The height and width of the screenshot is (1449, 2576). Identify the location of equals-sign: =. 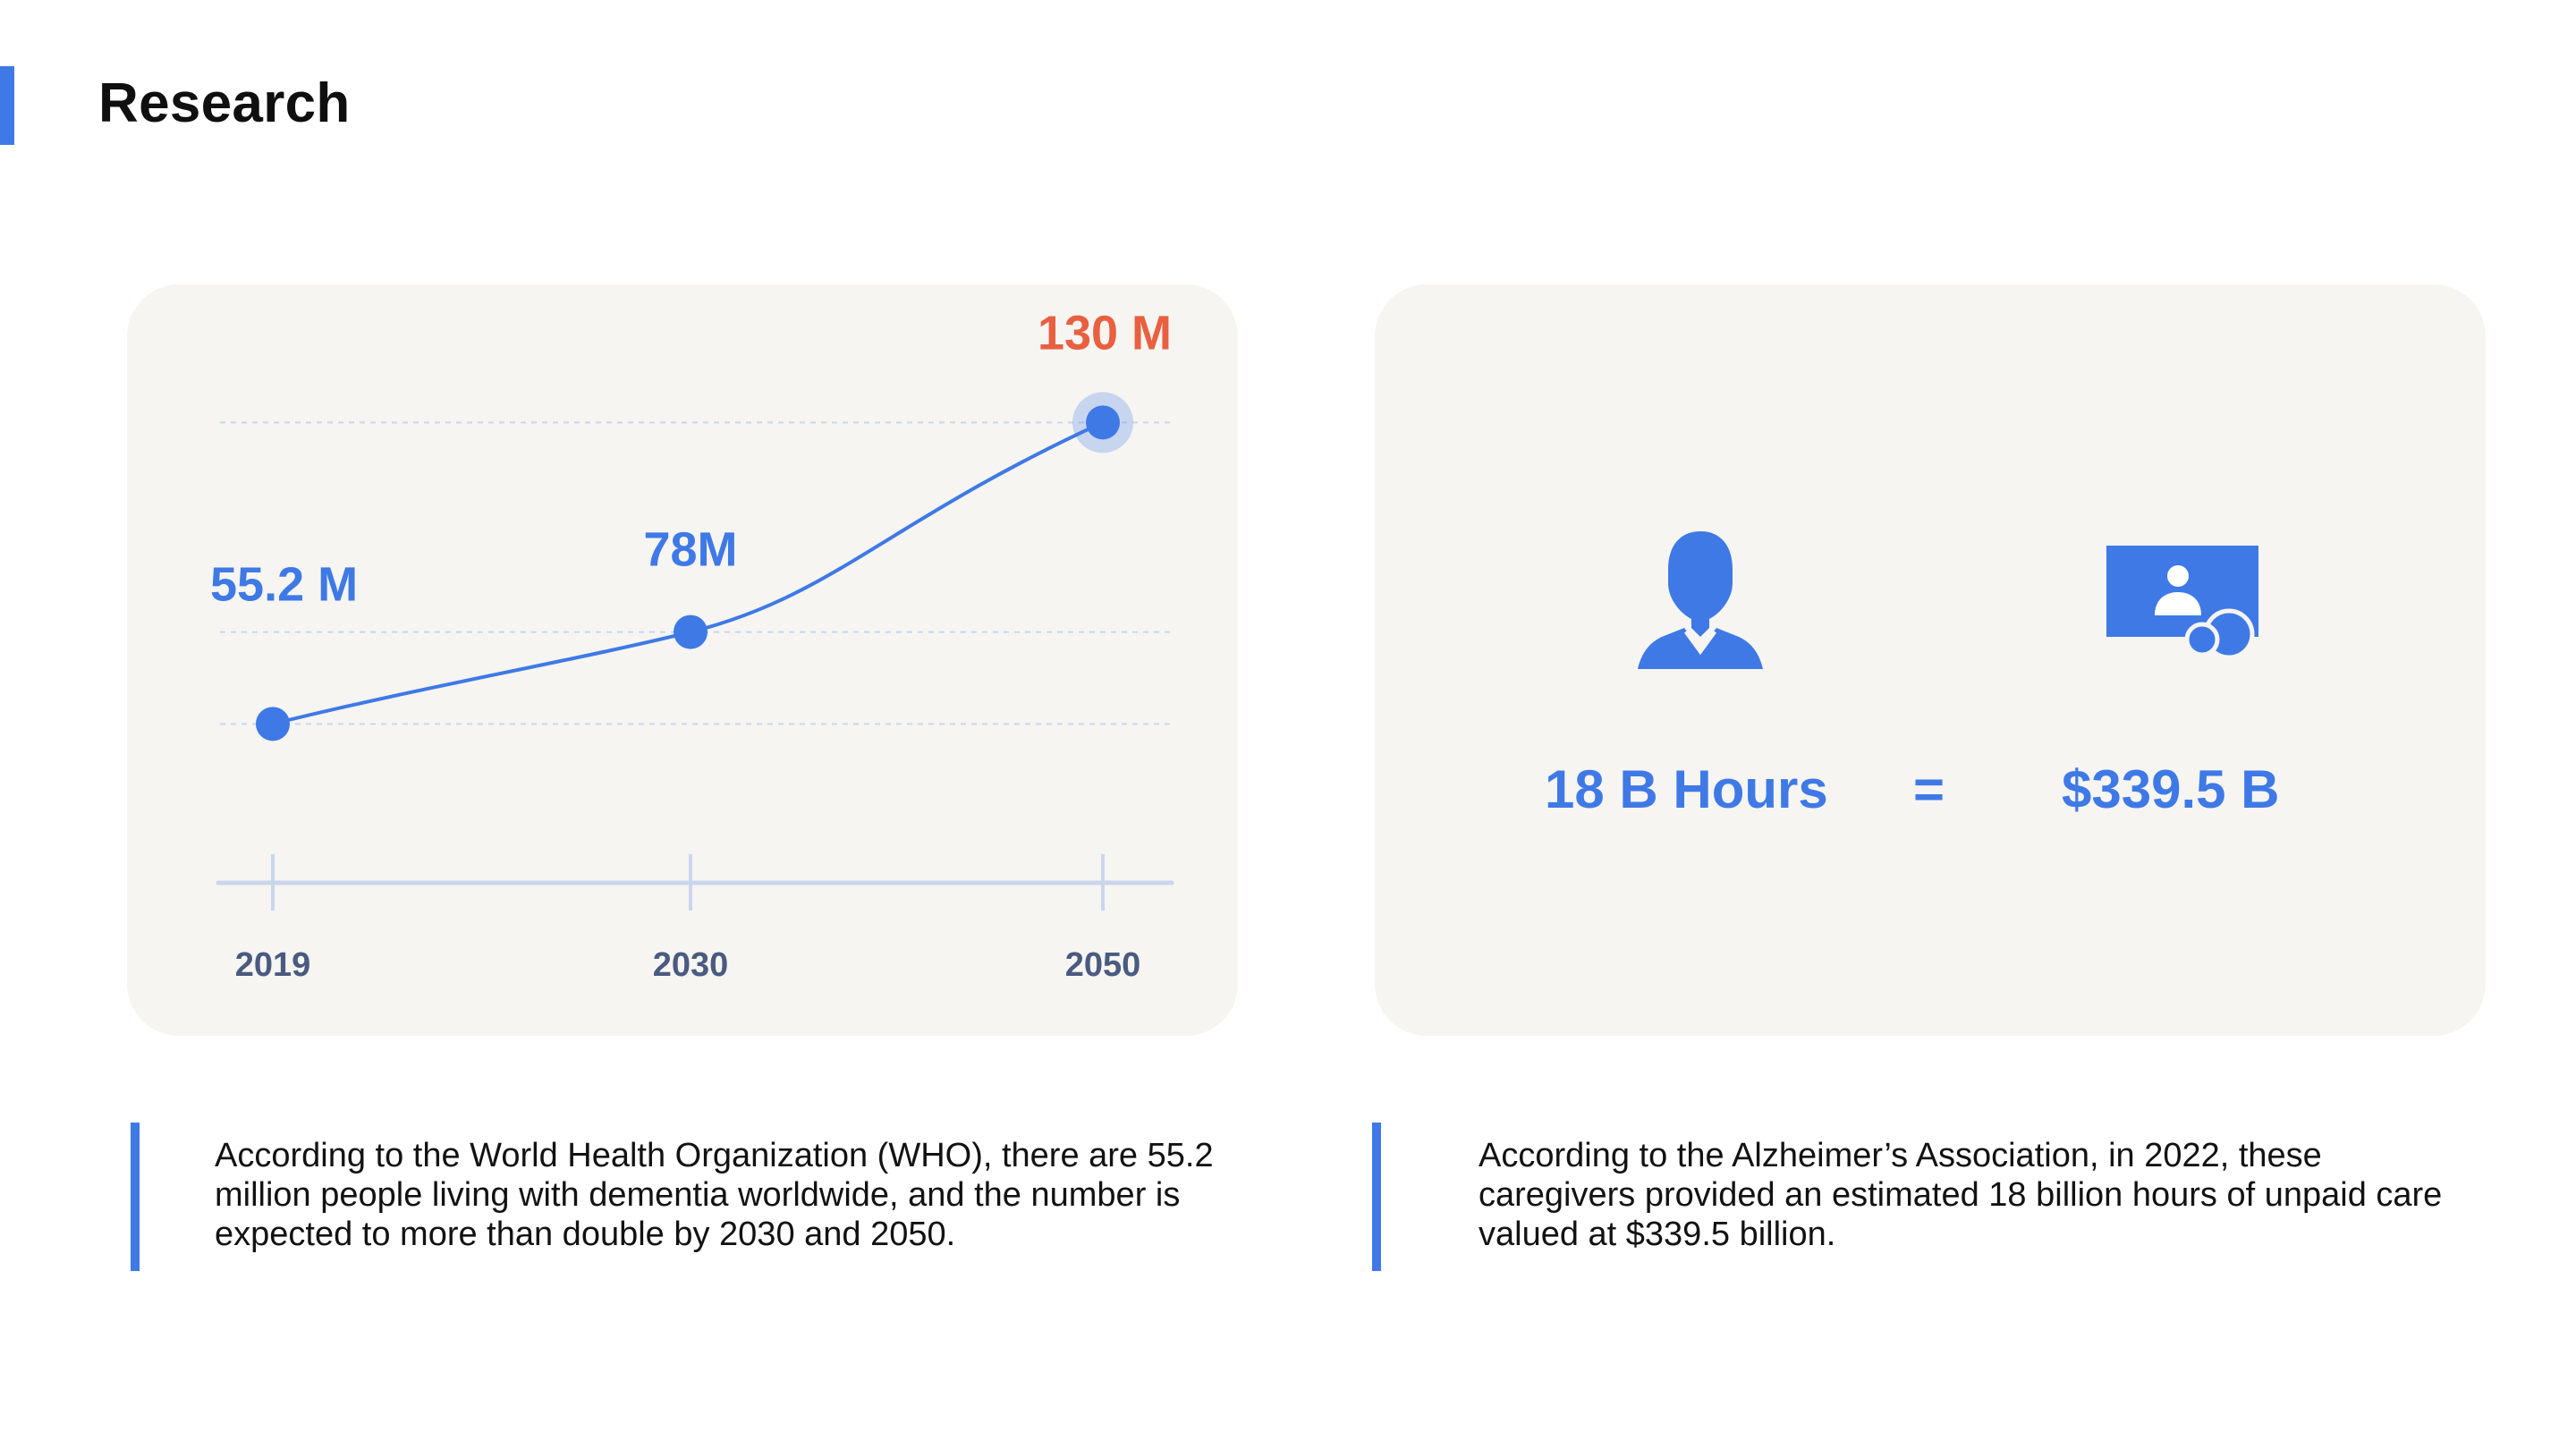
(1929, 789).